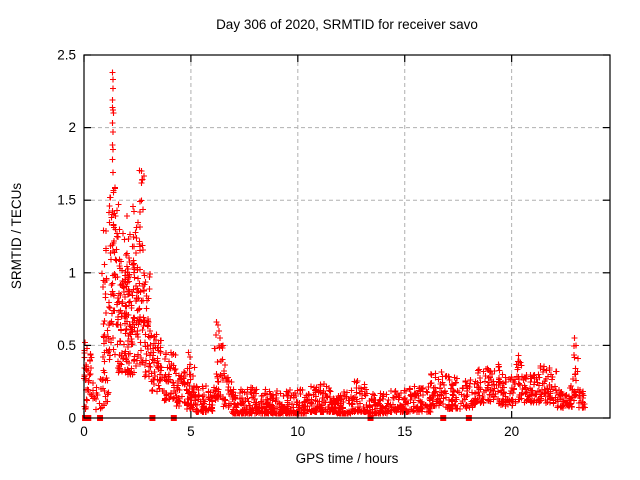 Image resolution: width=640 pixels, height=480 pixels. I want to click on y-tick-label: 1.5, so click(66, 200).